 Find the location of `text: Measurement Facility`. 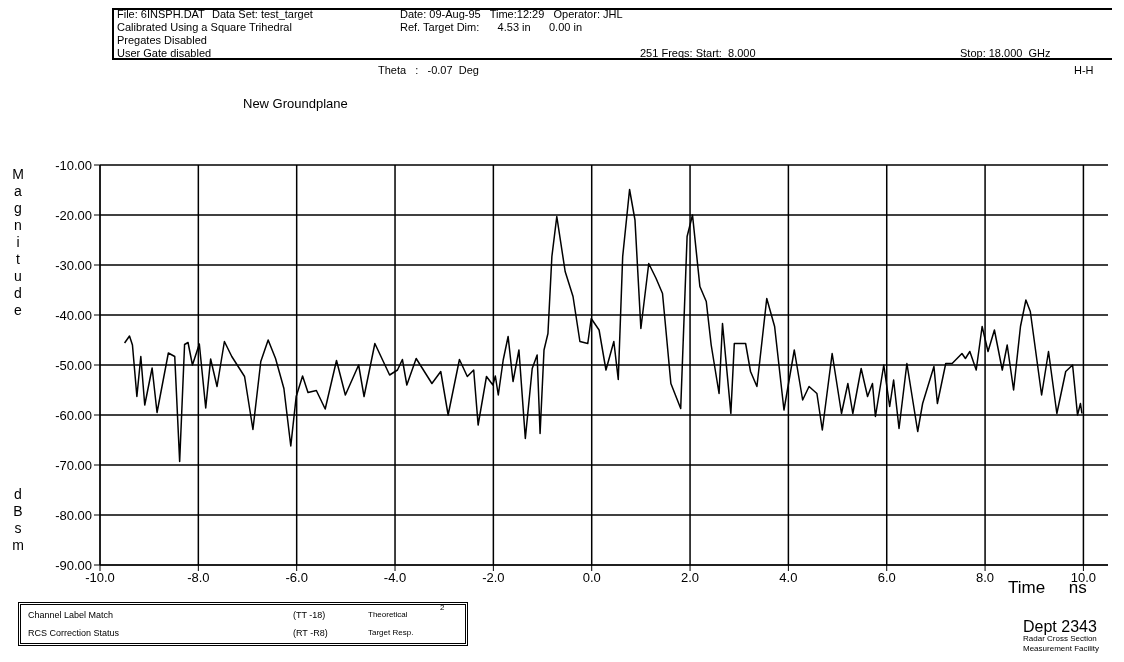

text: Measurement Facility is located at coordinates (1061, 649).